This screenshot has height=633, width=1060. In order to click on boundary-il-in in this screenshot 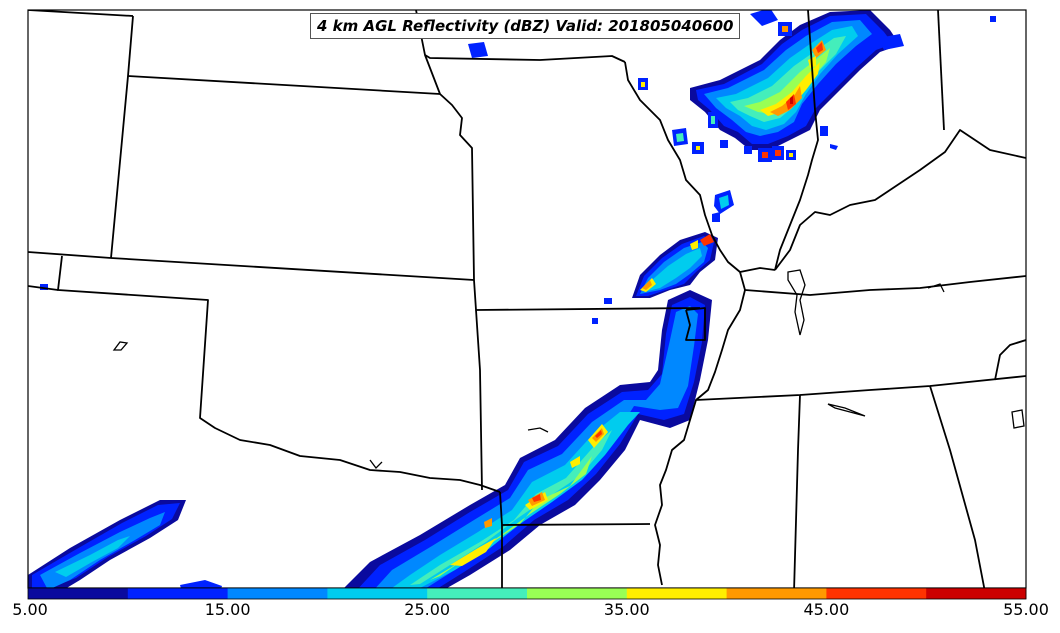, I will do `click(796, 140)`.